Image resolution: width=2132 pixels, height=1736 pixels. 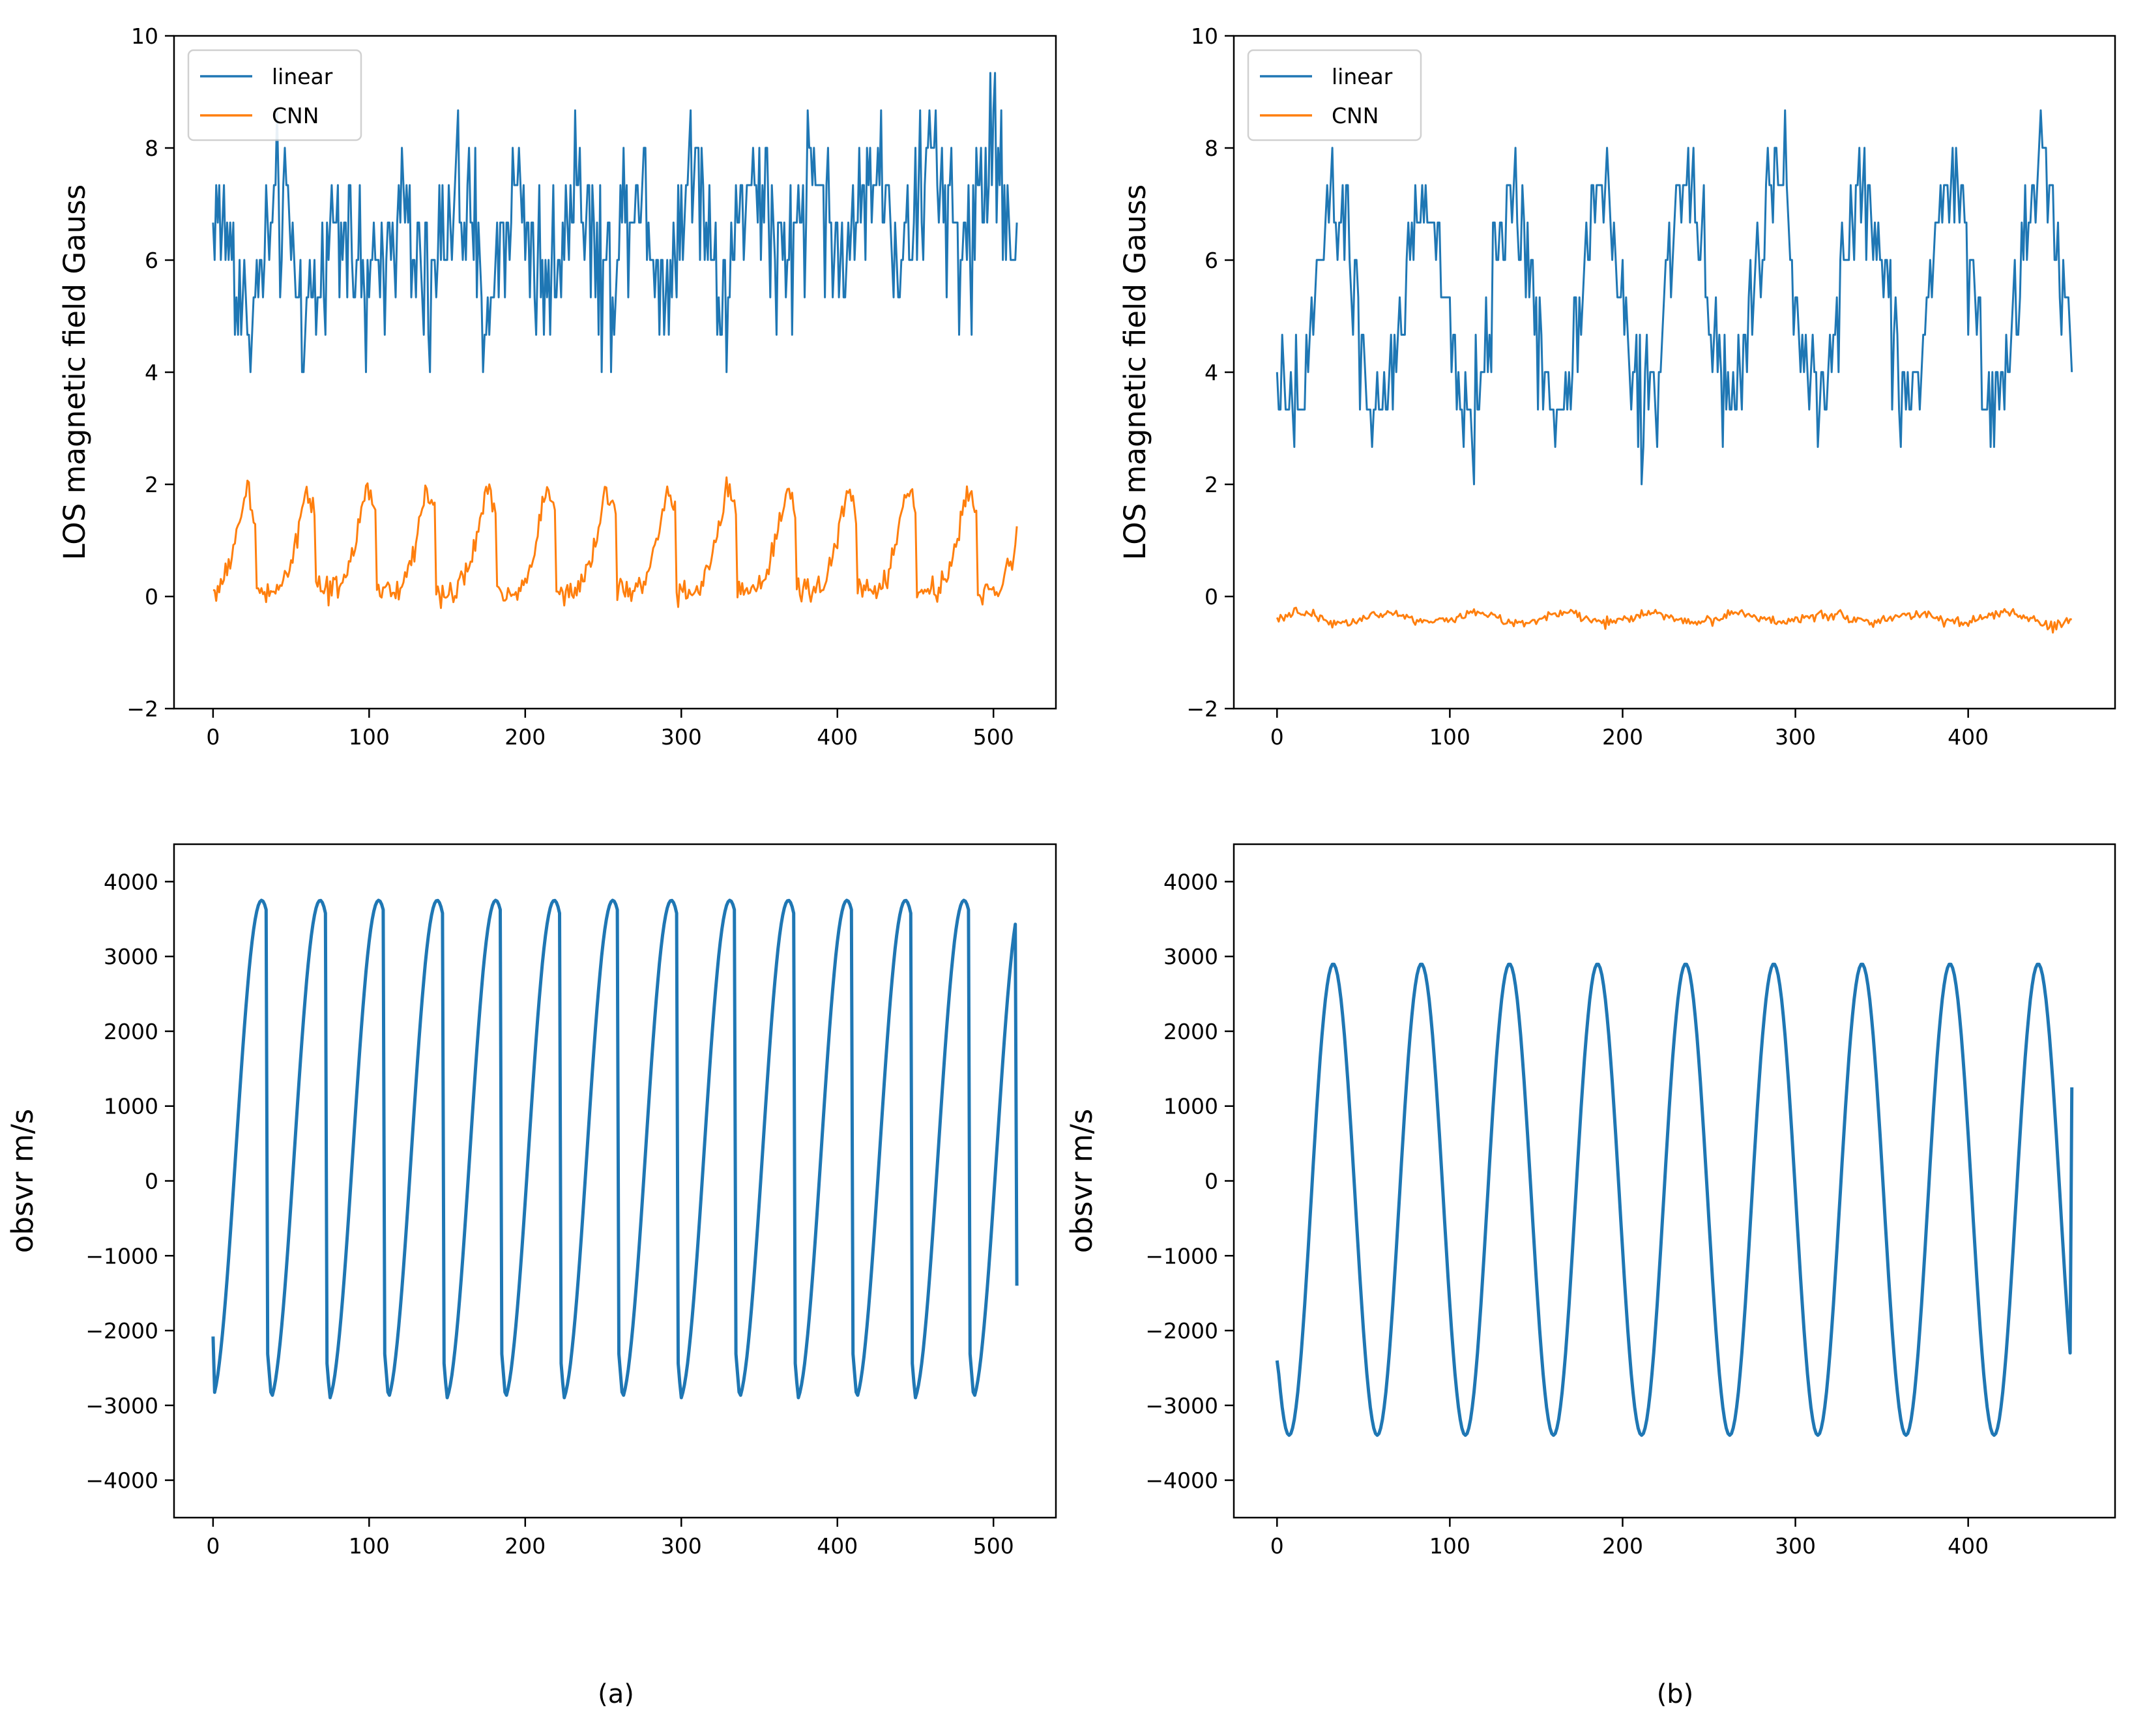 What do you see at coordinates (1675, 1694) in the screenshot?
I see `caption-b: (b)` at bounding box center [1675, 1694].